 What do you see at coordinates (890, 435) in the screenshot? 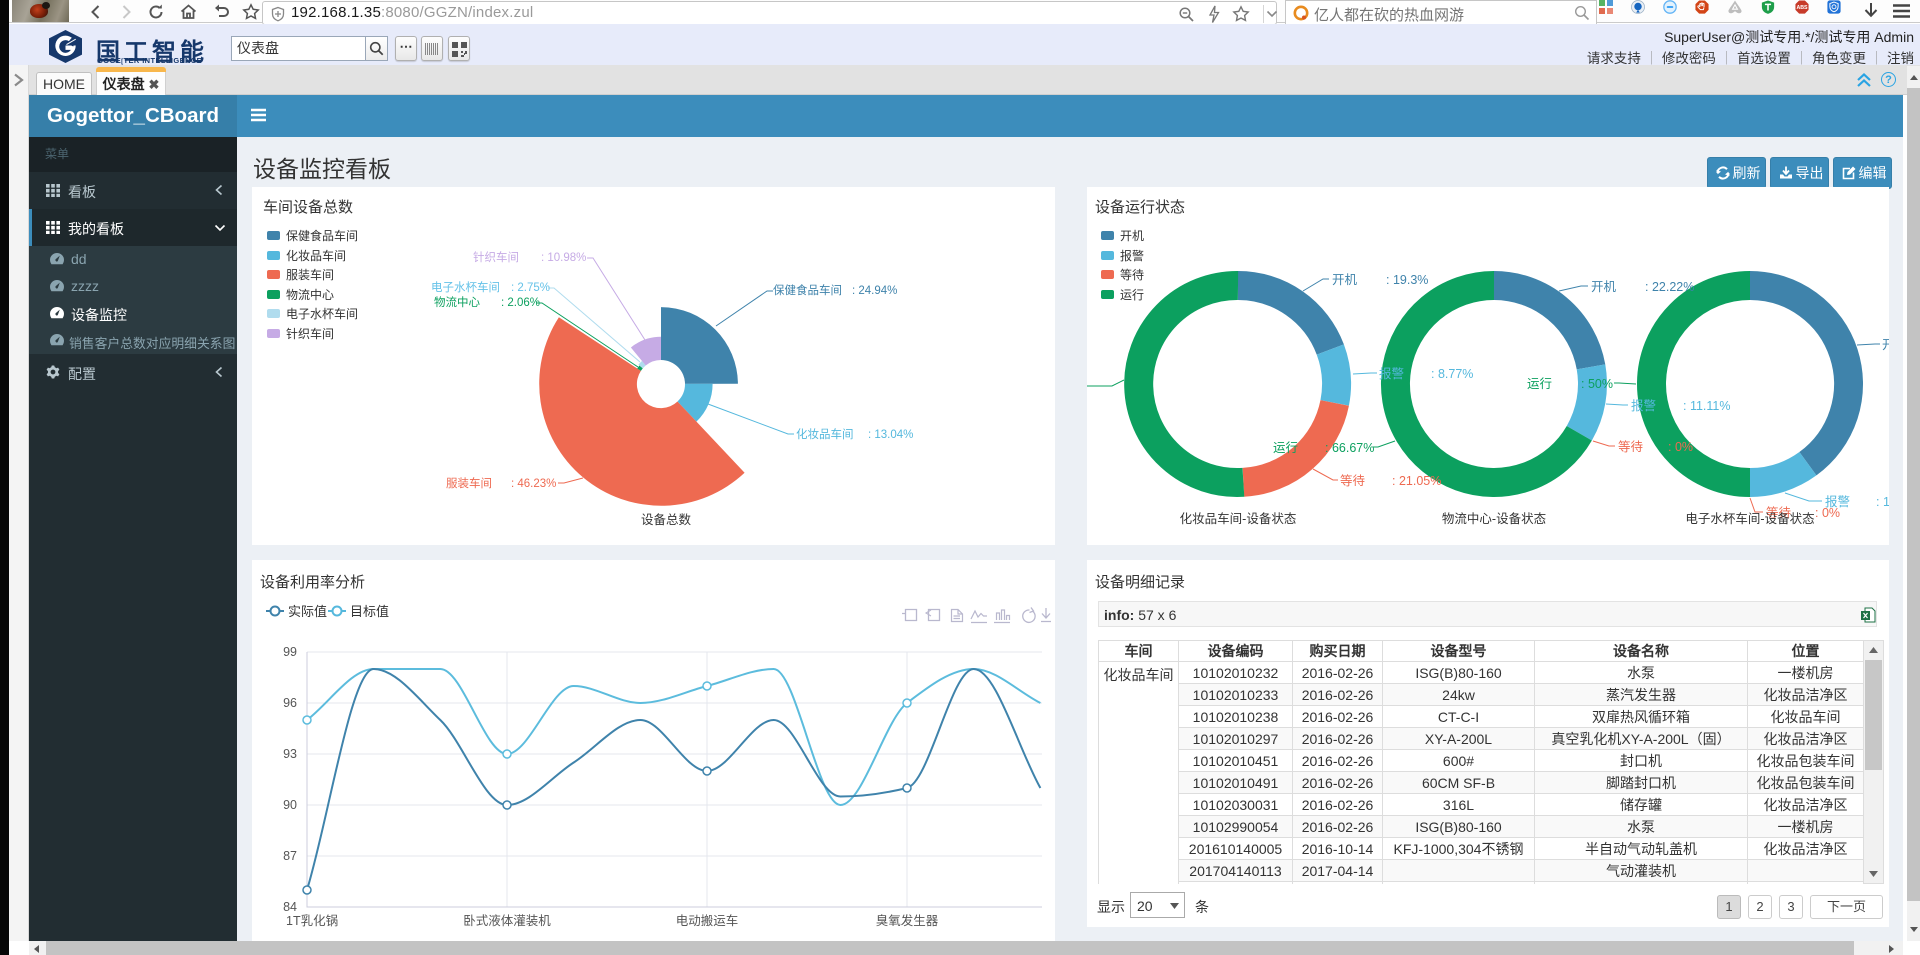
I see `svg-text:: 13.04%: : 13.04%` at bounding box center [890, 435].